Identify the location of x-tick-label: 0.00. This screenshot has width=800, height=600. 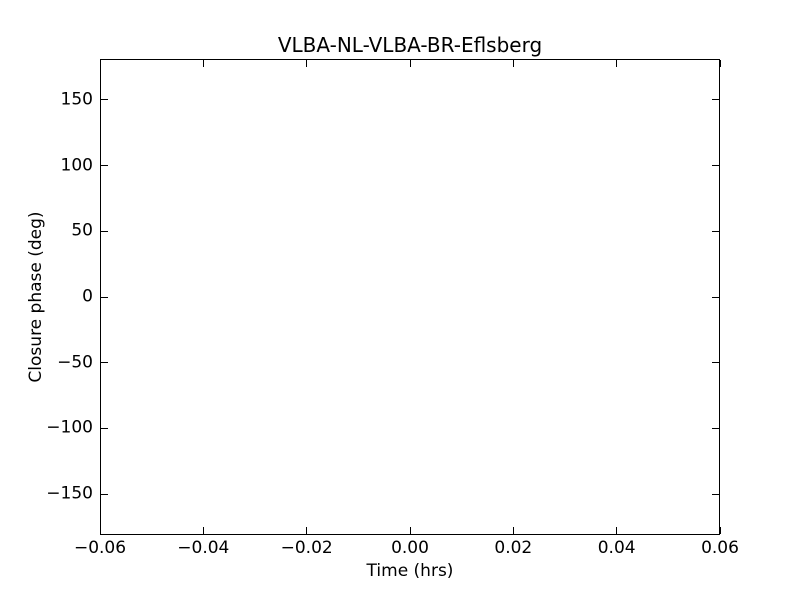
(410, 548).